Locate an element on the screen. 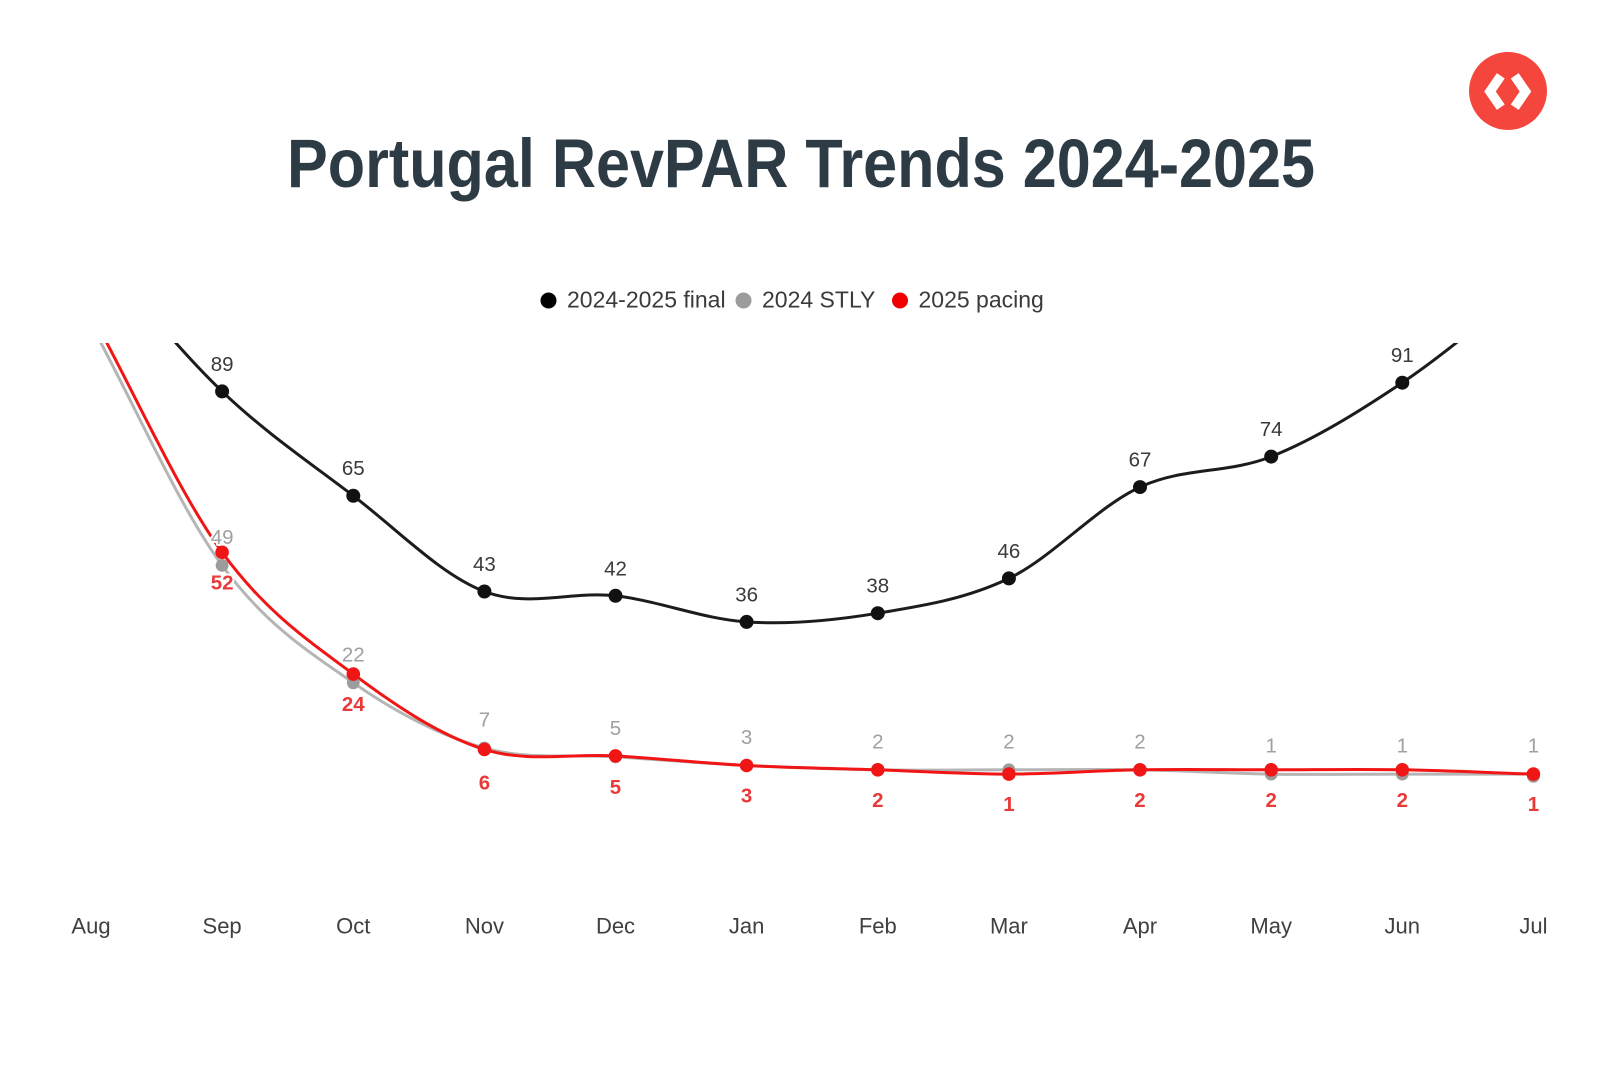  svg-text: Jun is located at coordinates (1402, 926).